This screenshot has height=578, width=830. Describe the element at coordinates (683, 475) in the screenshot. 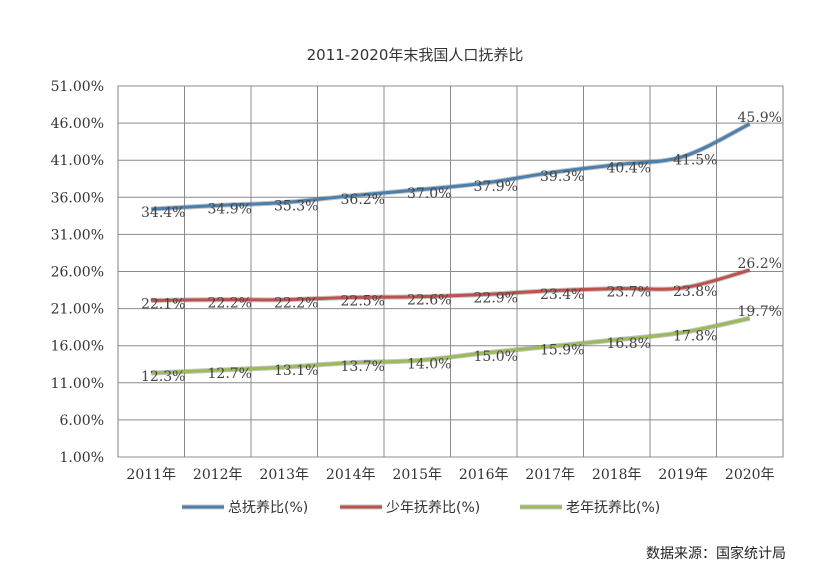

I see `x-tick-label: 2019年` at that location.